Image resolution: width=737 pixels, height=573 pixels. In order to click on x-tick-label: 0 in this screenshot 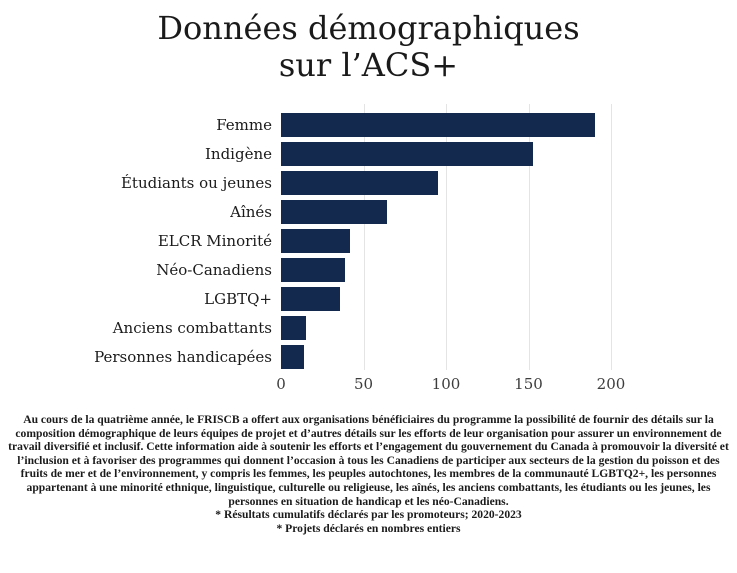, I will do `click(281, 384)`.